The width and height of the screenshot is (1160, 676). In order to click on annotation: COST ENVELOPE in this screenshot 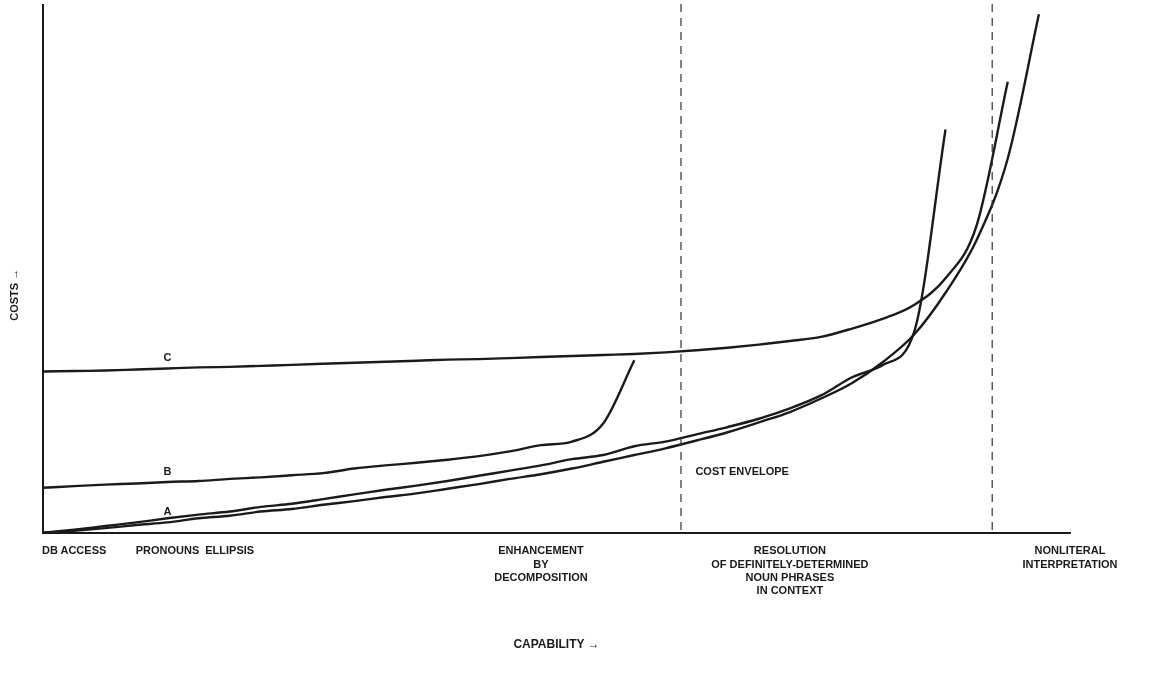, I will do `click(742, 470)`.